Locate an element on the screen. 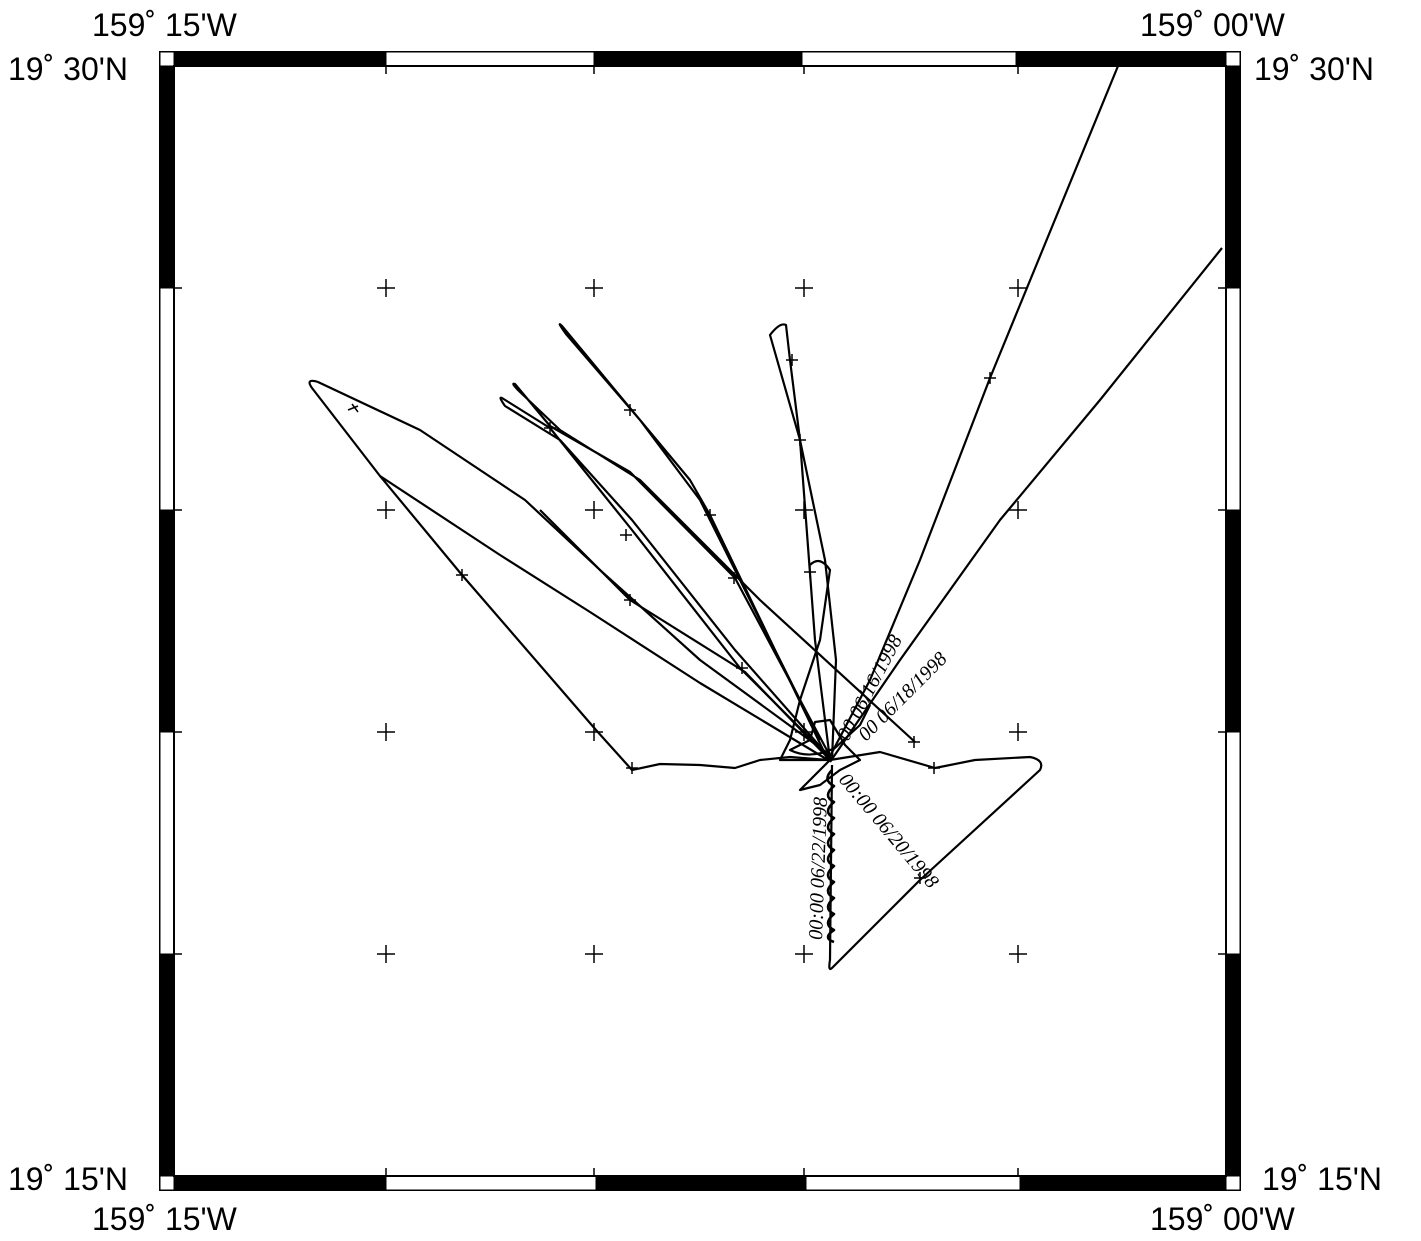 The height and width of the screenshot is (1241, 1421). track-east-arm is located at coordinates (935, 860).